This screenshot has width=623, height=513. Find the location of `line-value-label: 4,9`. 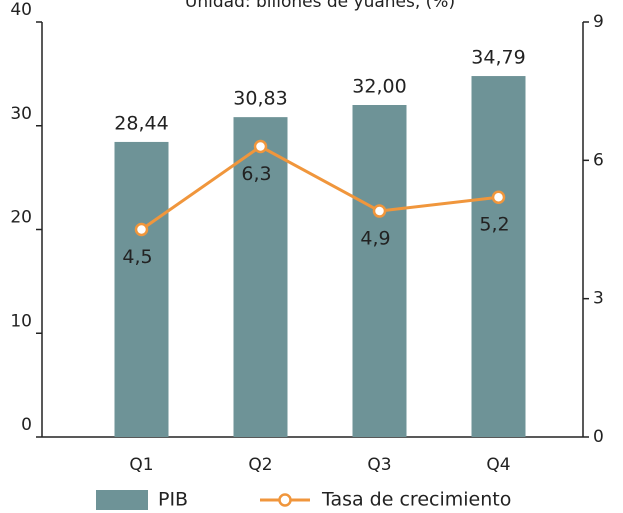

line-value-label: 4,9 is located at coordinates (375, 239).